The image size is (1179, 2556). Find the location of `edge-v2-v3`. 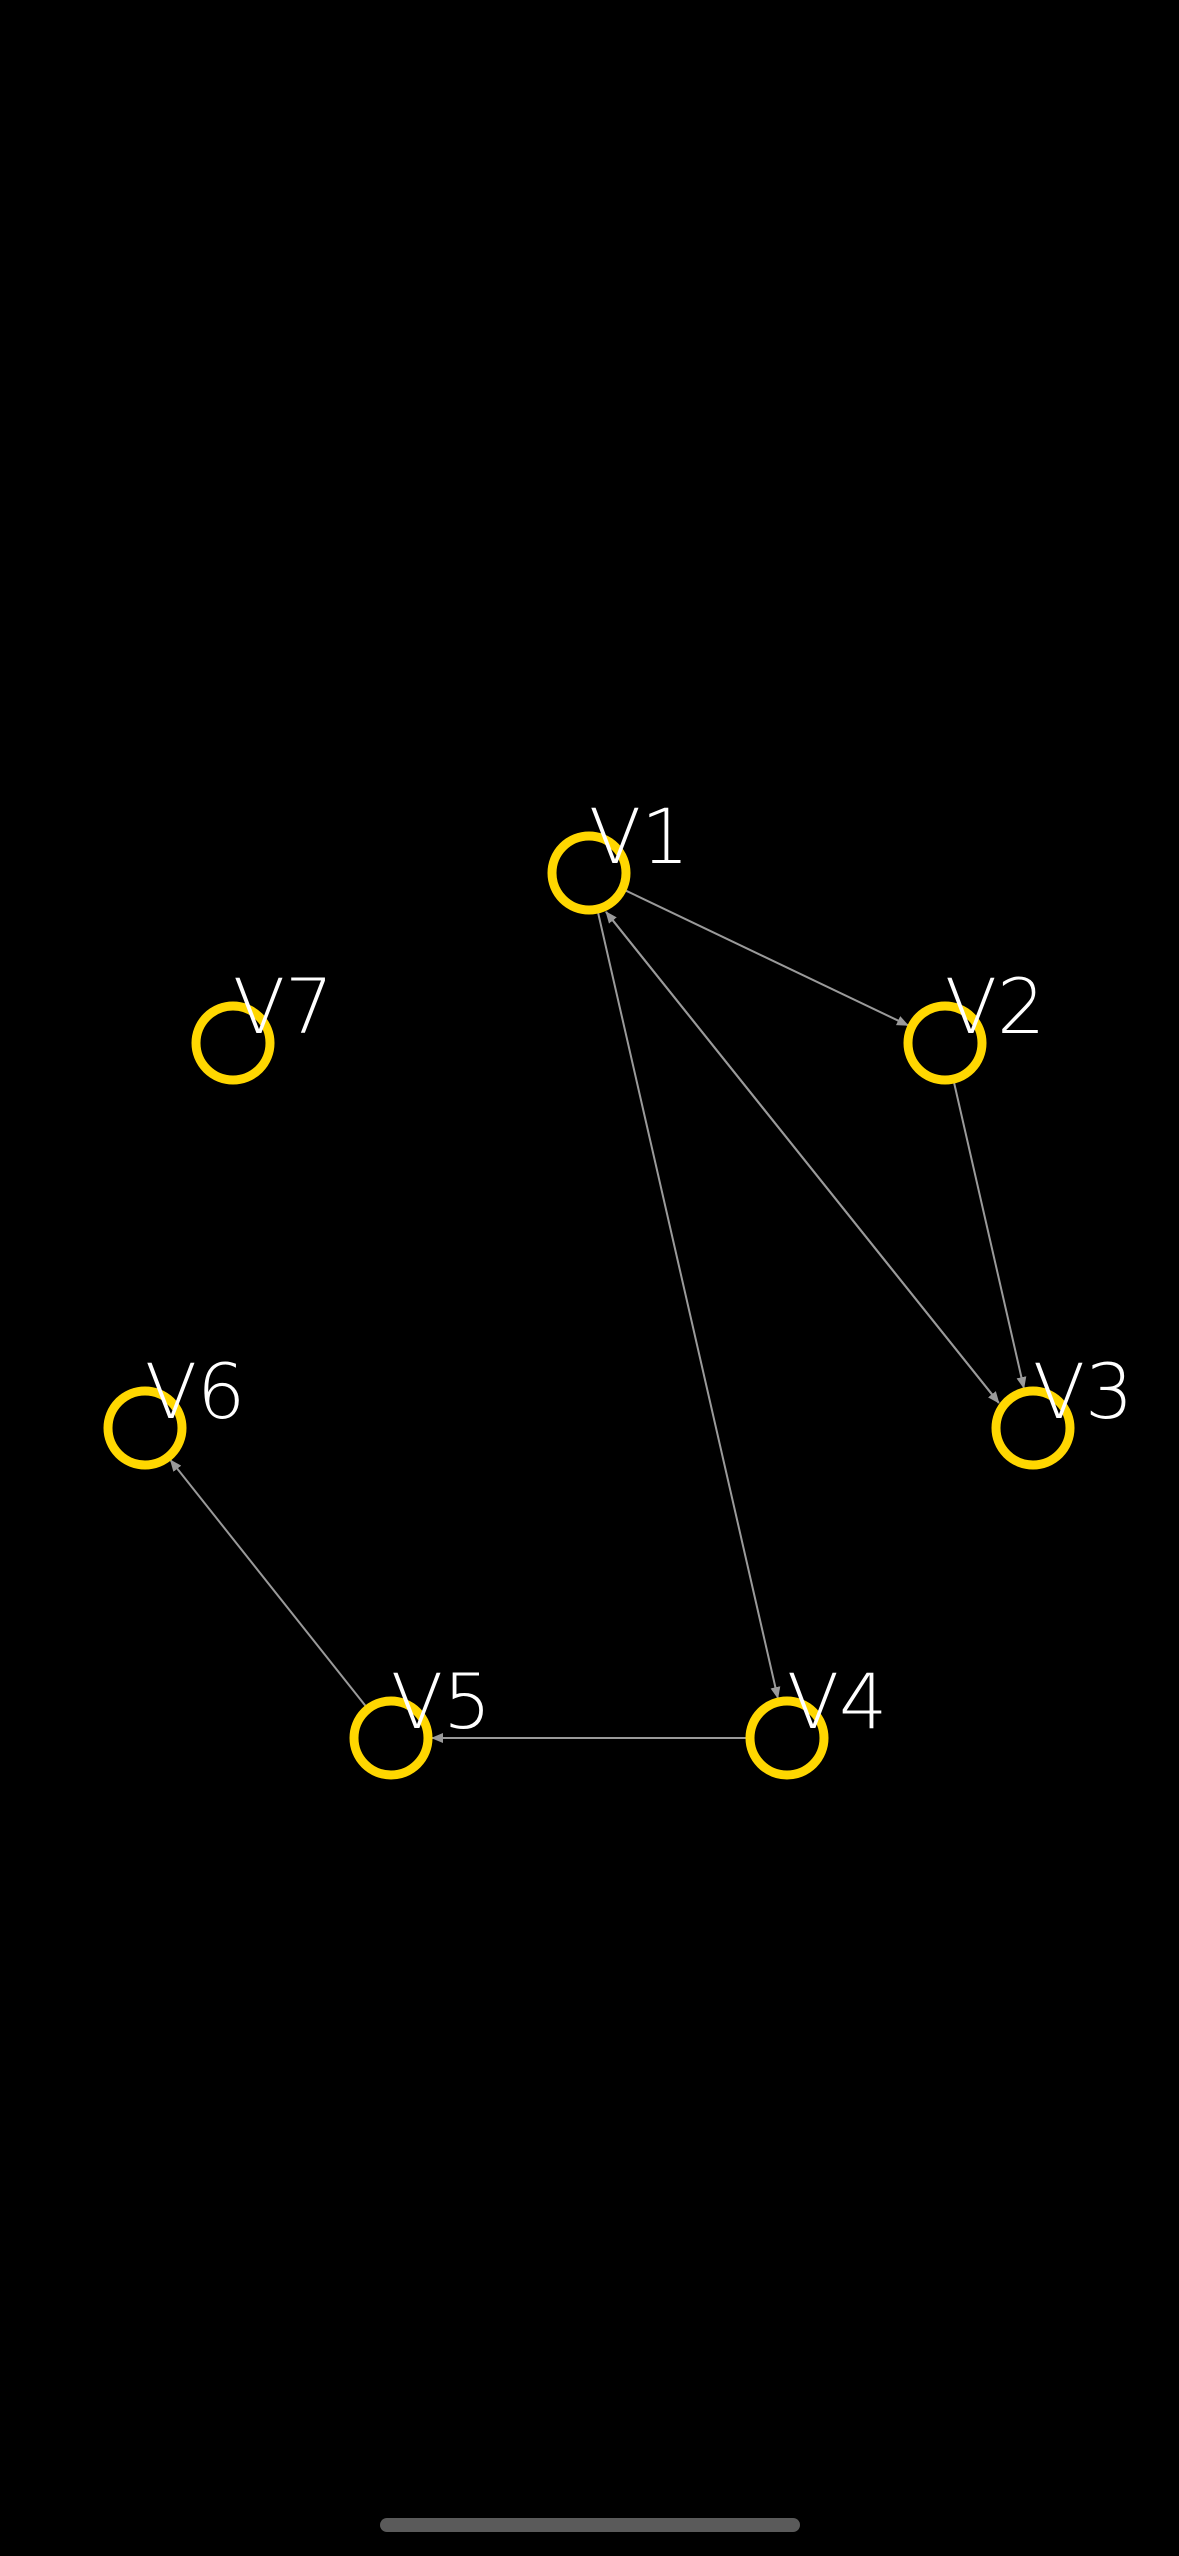

edge-v2-v3 is located at coordinates (990, 1236).